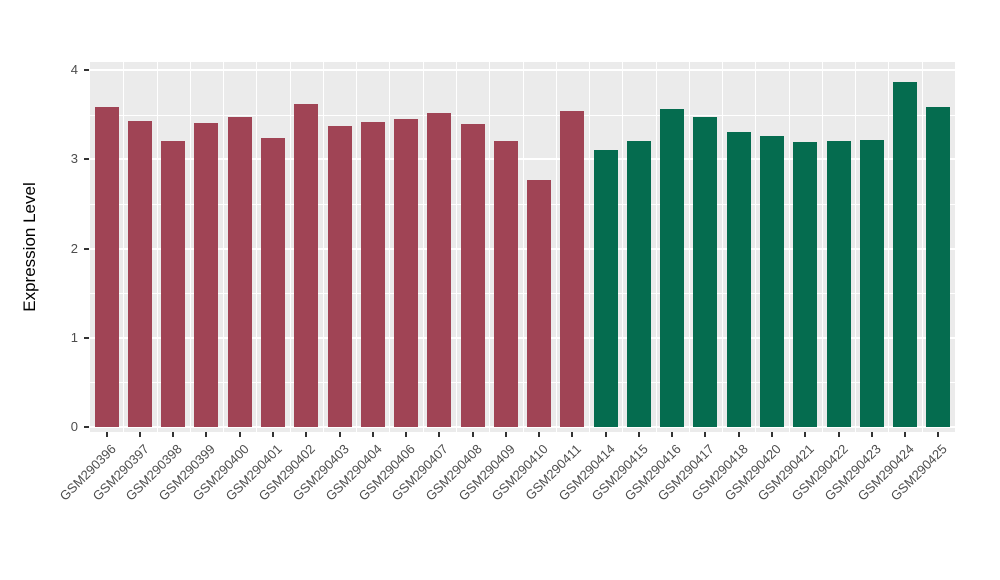 The width and height of the screenshot is (1000, 580). What do you see at coordinates (74, 337) in the screenshot?
I see `y-tick-label: 1` at bounding box center [74, 337].